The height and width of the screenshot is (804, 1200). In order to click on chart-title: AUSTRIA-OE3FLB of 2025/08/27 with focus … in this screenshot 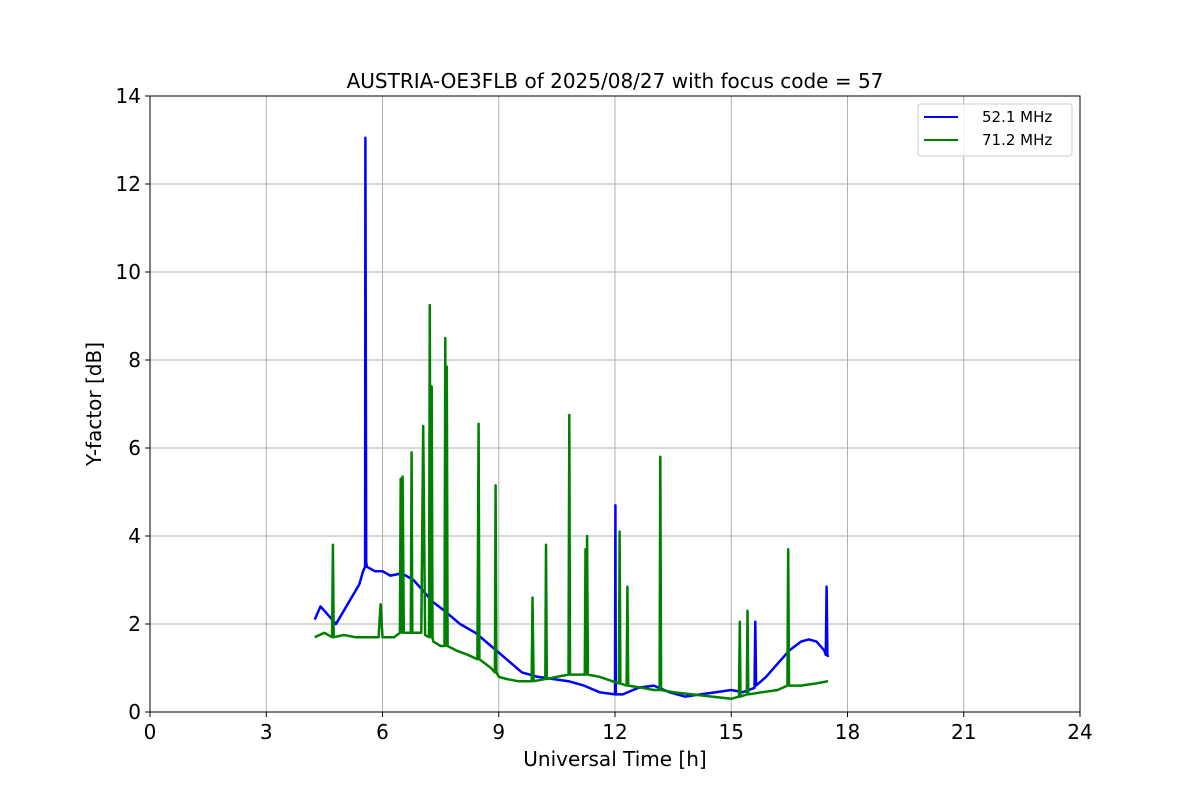, I will do `click(615, 81)`.